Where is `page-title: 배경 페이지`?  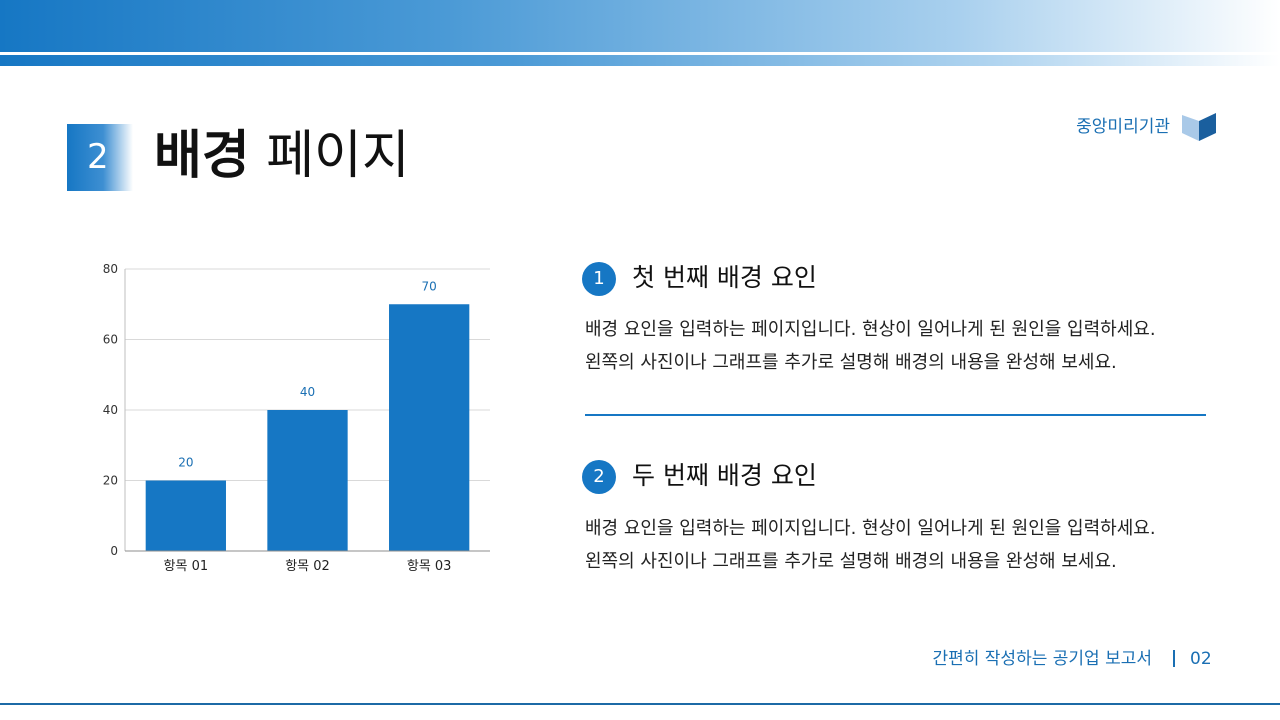
page-title: 배경 페이지 is located at coordinates (282, 156).